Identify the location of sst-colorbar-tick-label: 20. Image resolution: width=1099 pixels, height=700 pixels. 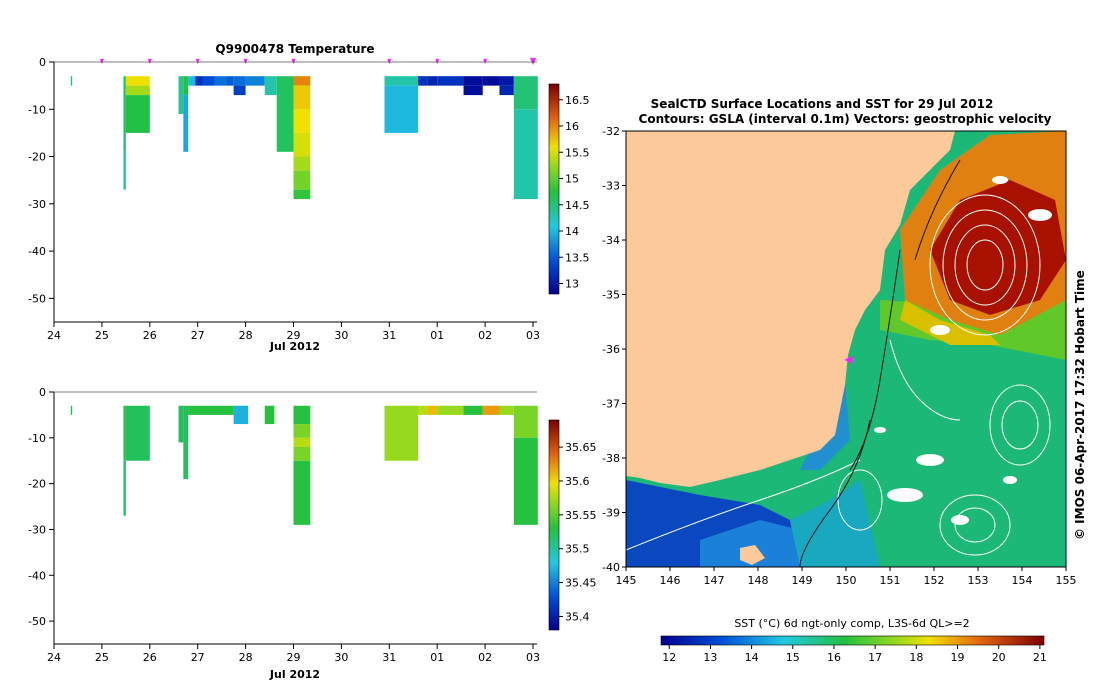
(999, 657).